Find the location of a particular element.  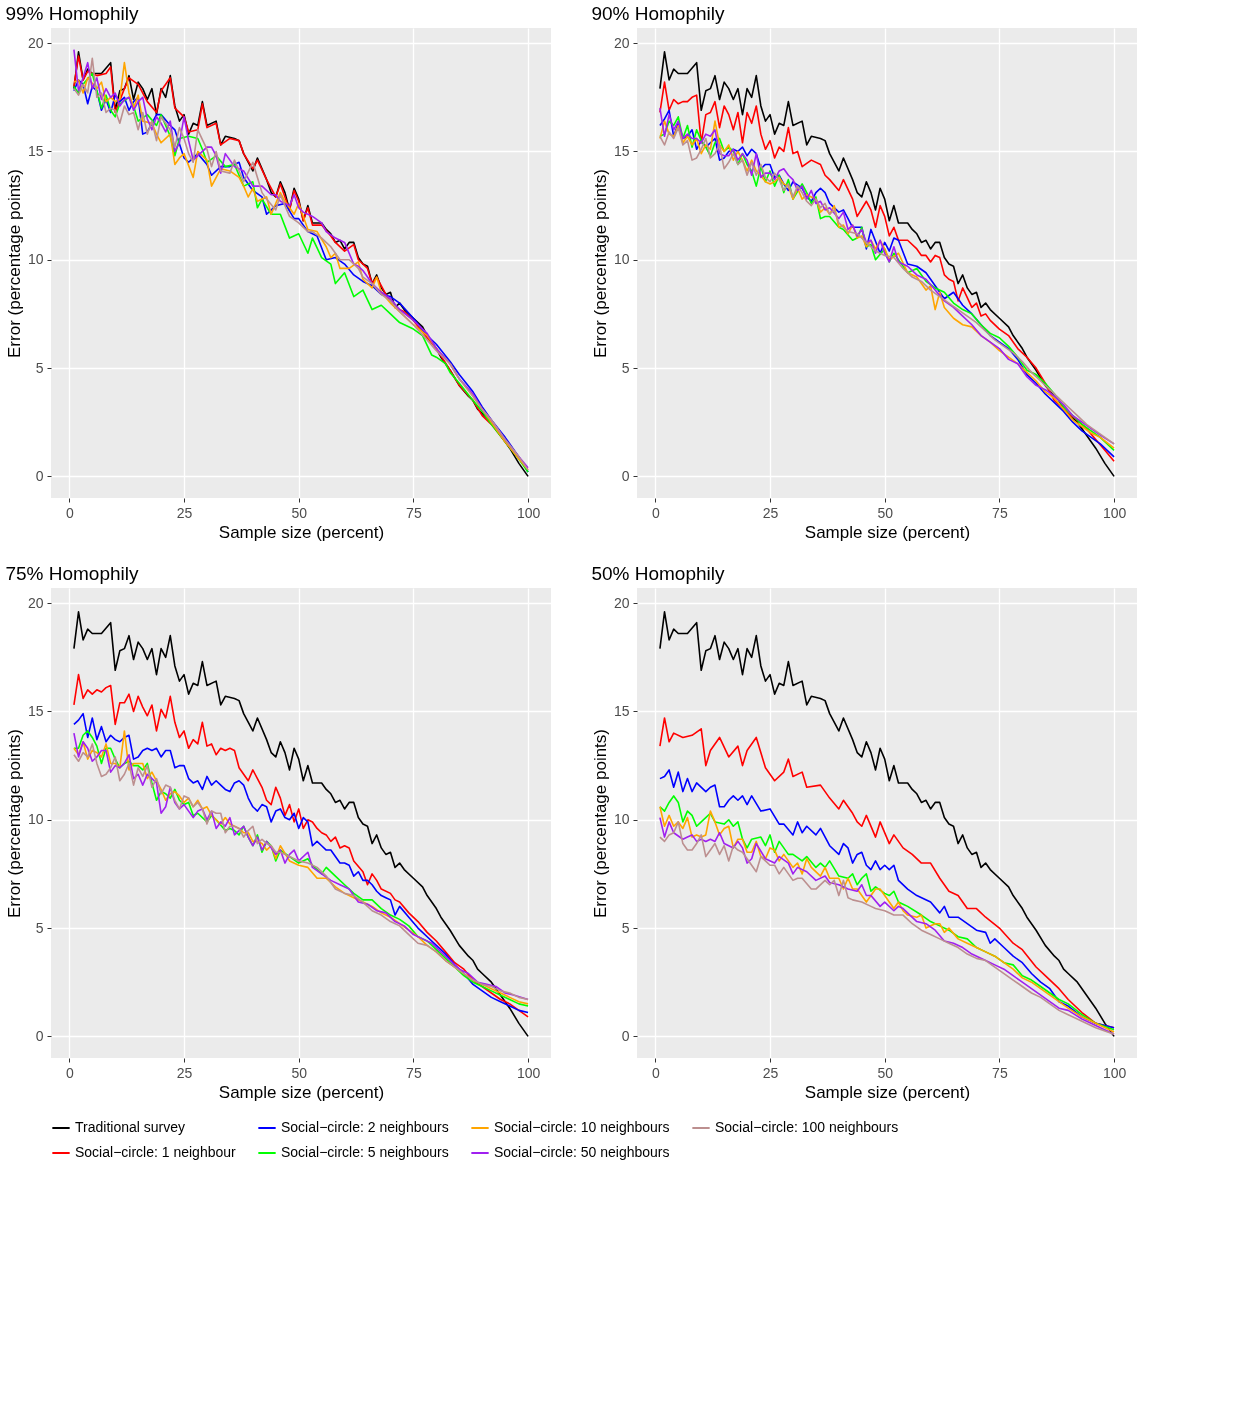

legend-label: Social−circle: 1 neighbour is located at coordinates (156, 1152).